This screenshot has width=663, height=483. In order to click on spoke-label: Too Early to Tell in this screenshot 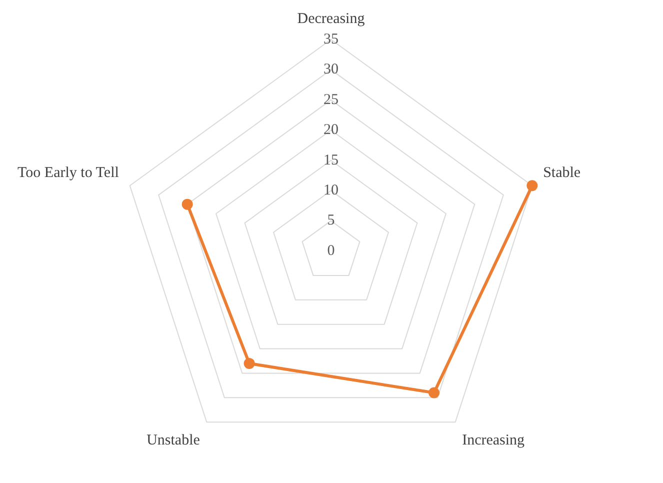, I will do `click(68, 173)`.